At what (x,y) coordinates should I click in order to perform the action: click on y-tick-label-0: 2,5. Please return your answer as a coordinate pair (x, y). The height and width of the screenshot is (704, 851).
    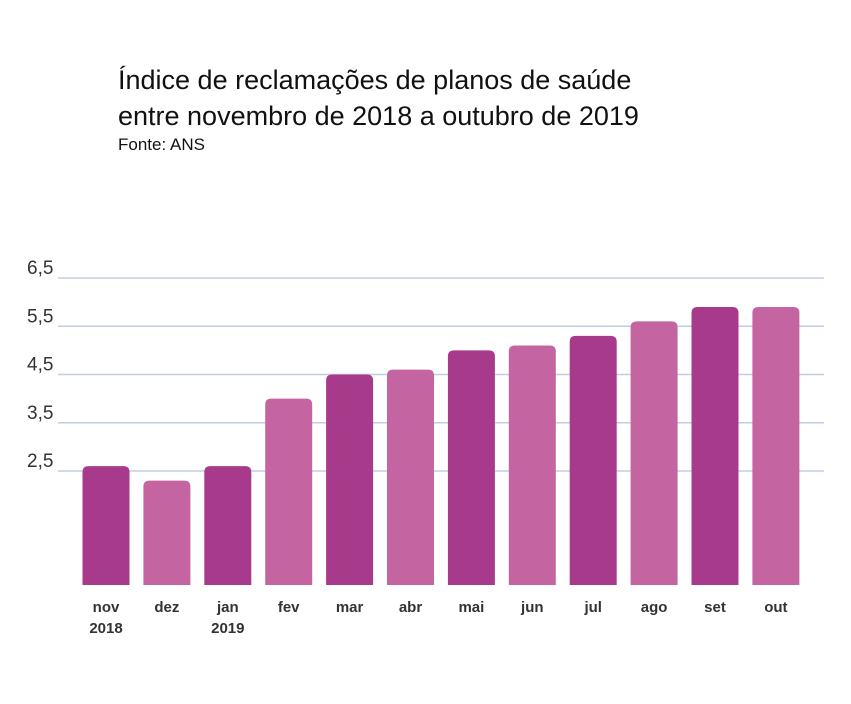
    Looking at the image, I should click on (40, 461).